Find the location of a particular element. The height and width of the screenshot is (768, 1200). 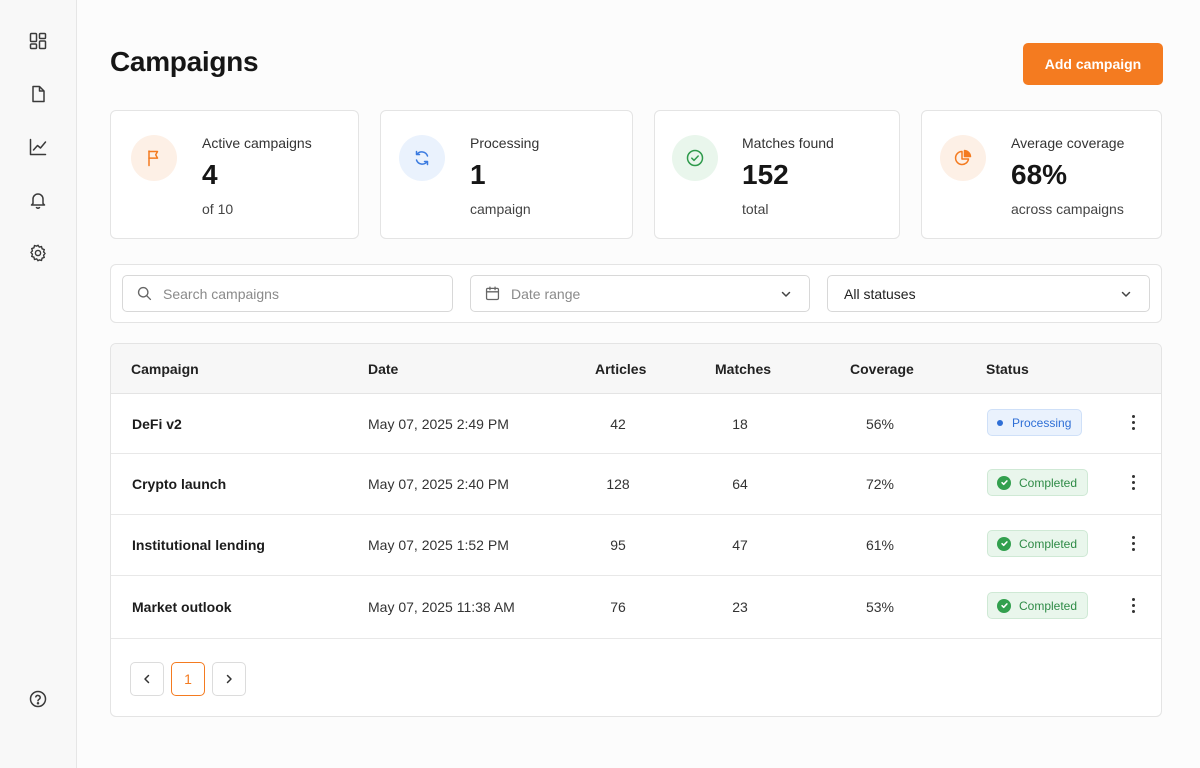

campaign-date: May 07, 2025 1:52 PM is located at coordinates (438, 545).